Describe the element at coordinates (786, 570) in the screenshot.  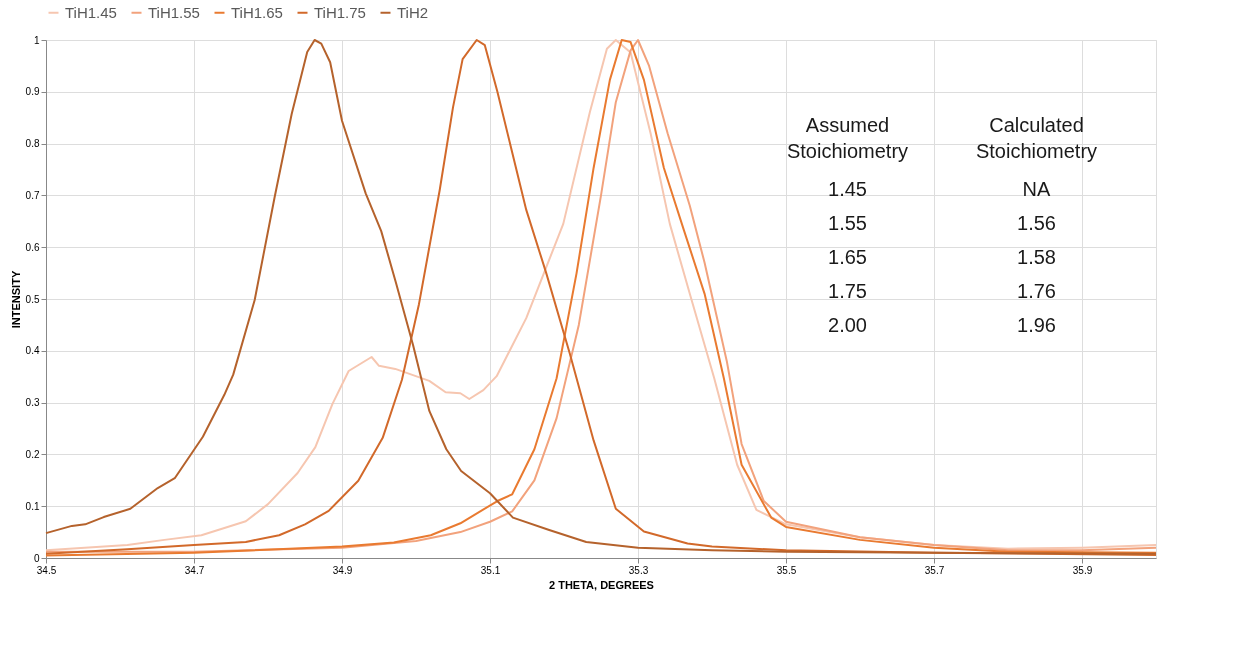
I see `x-tick-label: 35.5` at that location.